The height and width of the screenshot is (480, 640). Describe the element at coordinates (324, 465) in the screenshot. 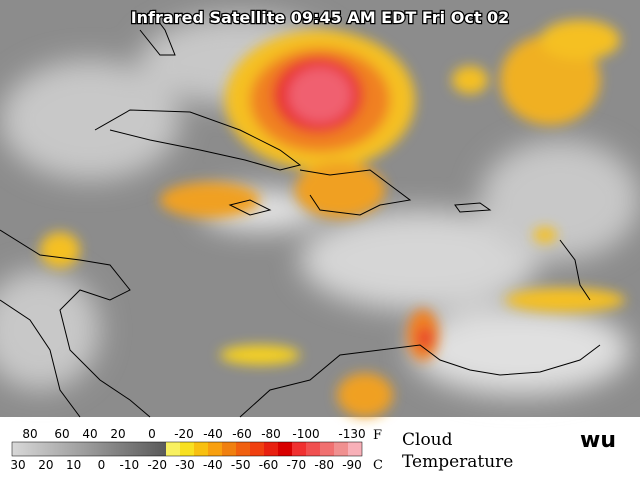

I see `celsius-tick: -80` at that location.